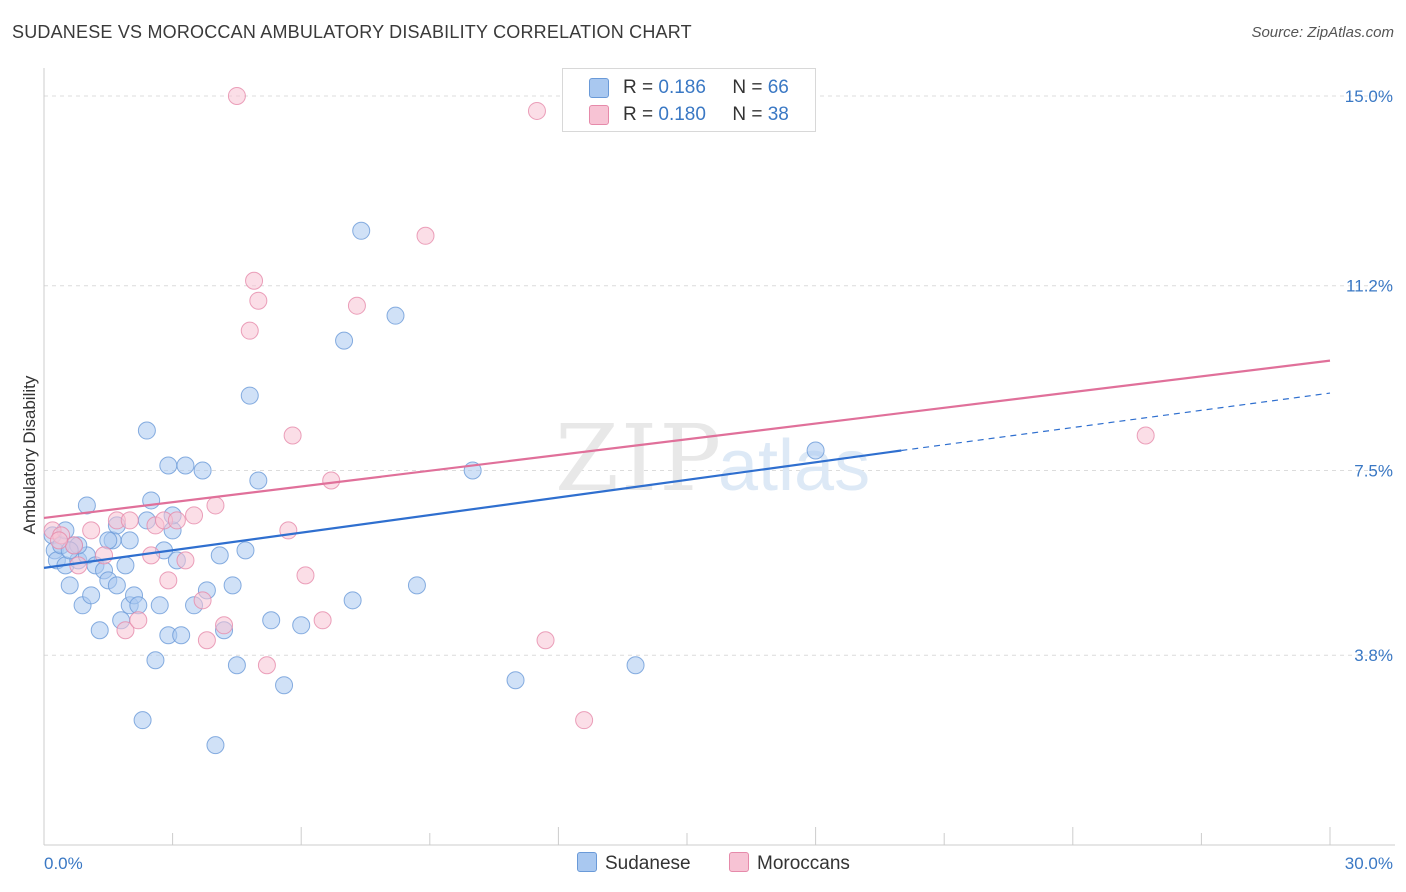 The width and height of the screenshot is (1406, 892). I want to click on legend-swatch-sudanese, so click(599, 88).